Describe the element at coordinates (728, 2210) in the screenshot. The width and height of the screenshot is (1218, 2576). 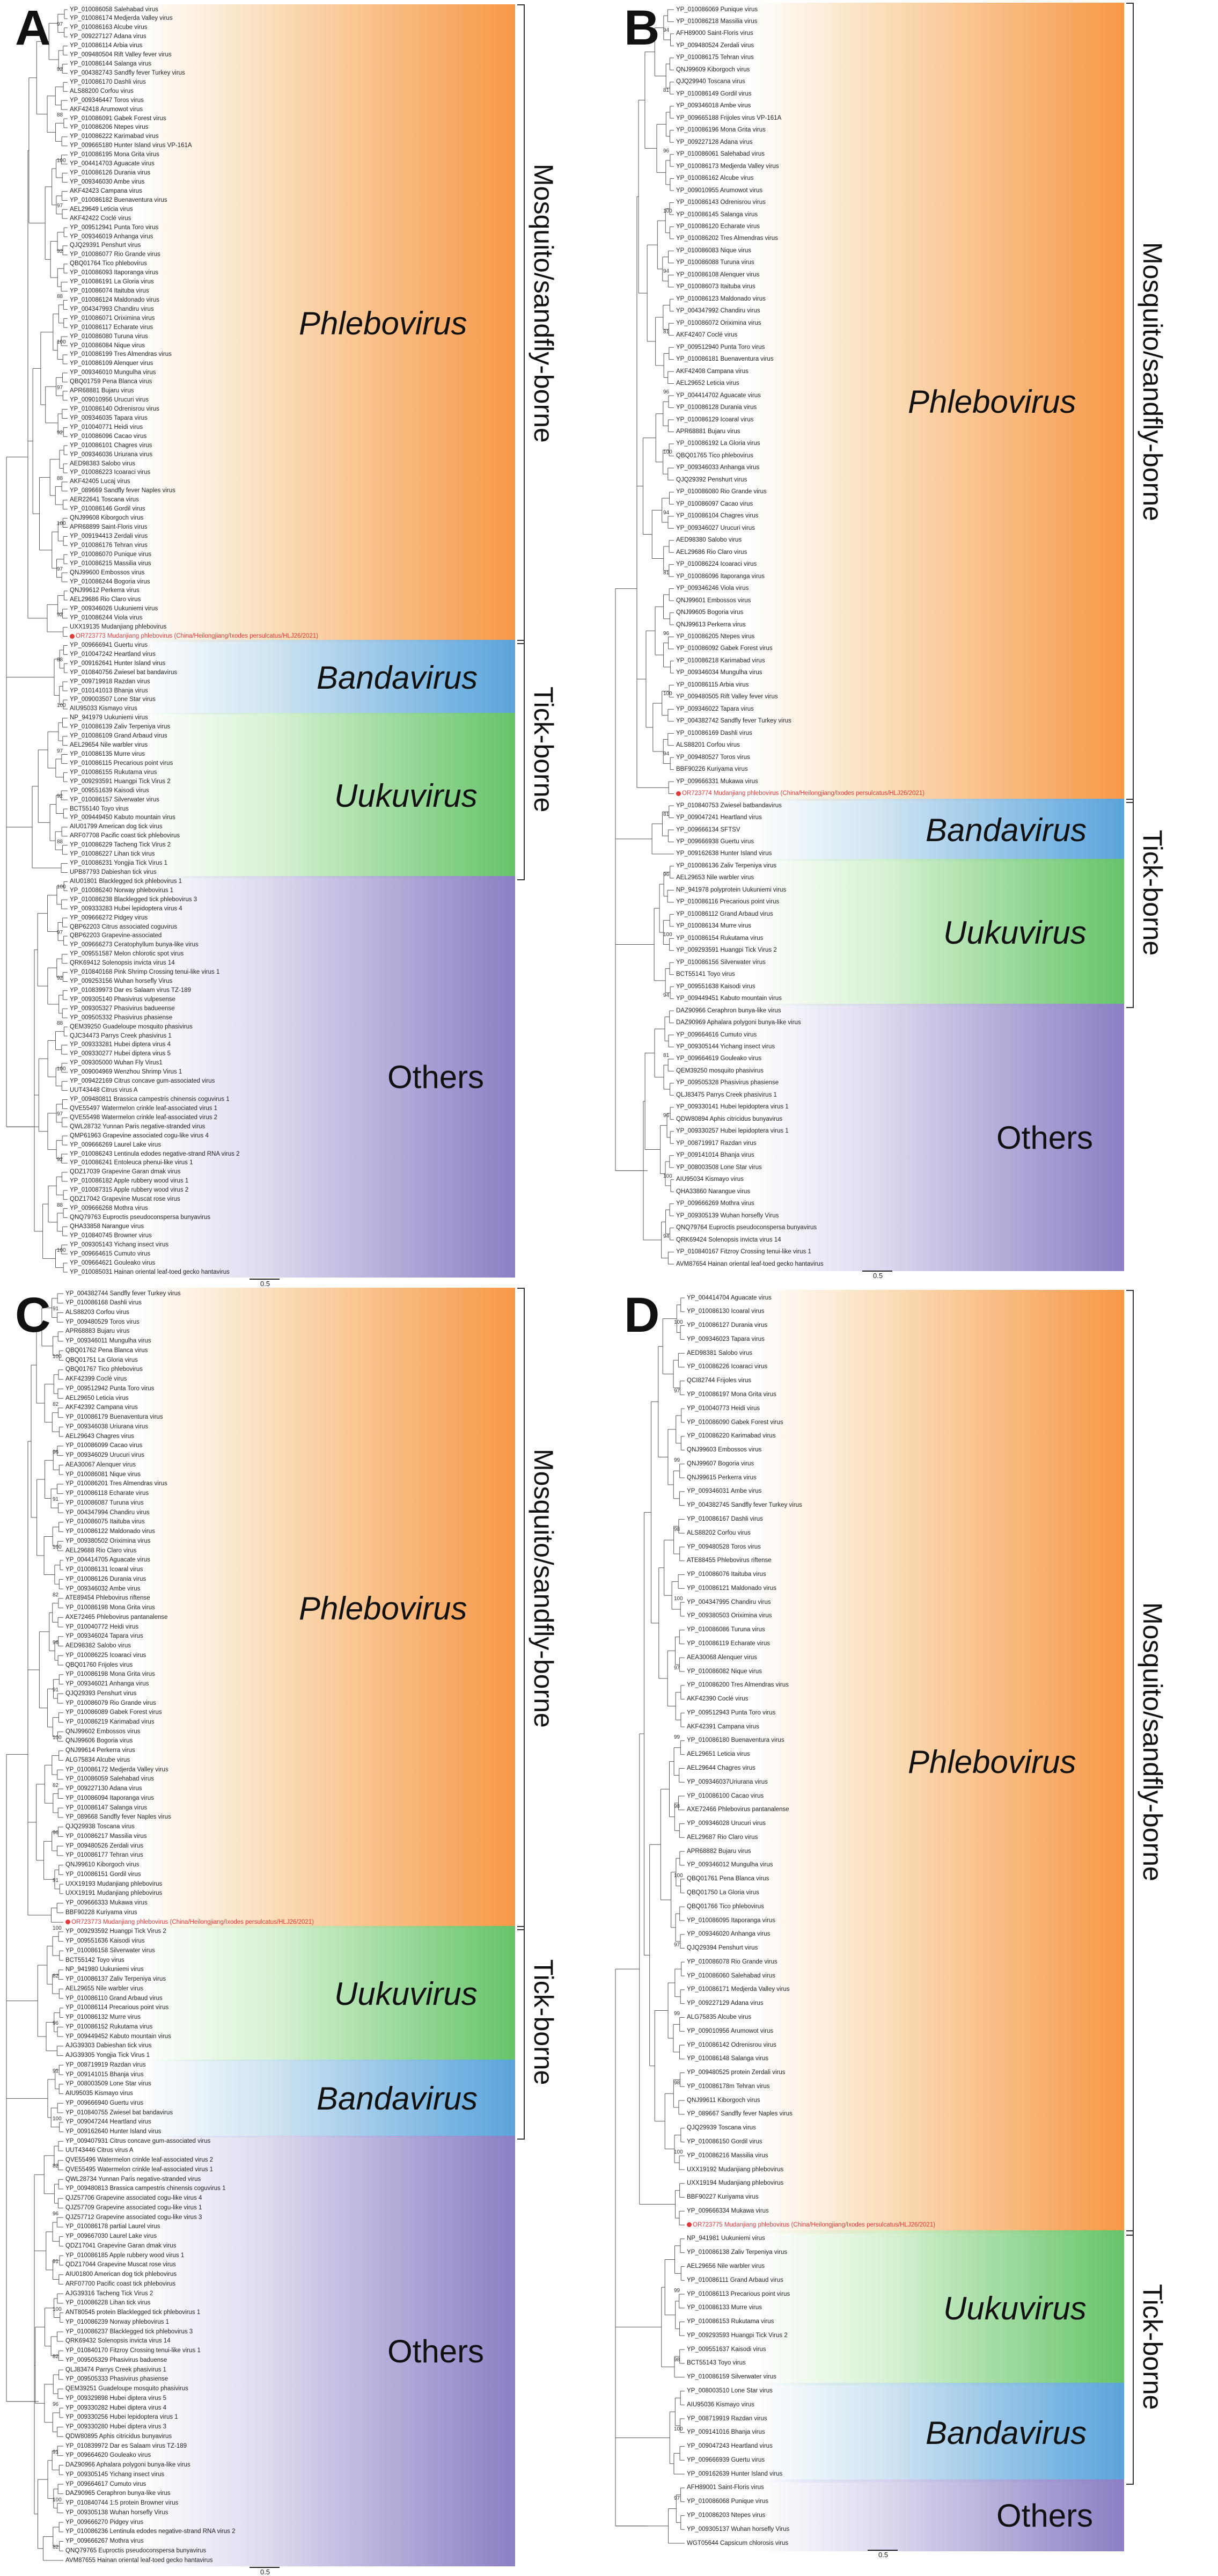
I see `taxon-label: YP_009666334 Mukawa virus` at that location.